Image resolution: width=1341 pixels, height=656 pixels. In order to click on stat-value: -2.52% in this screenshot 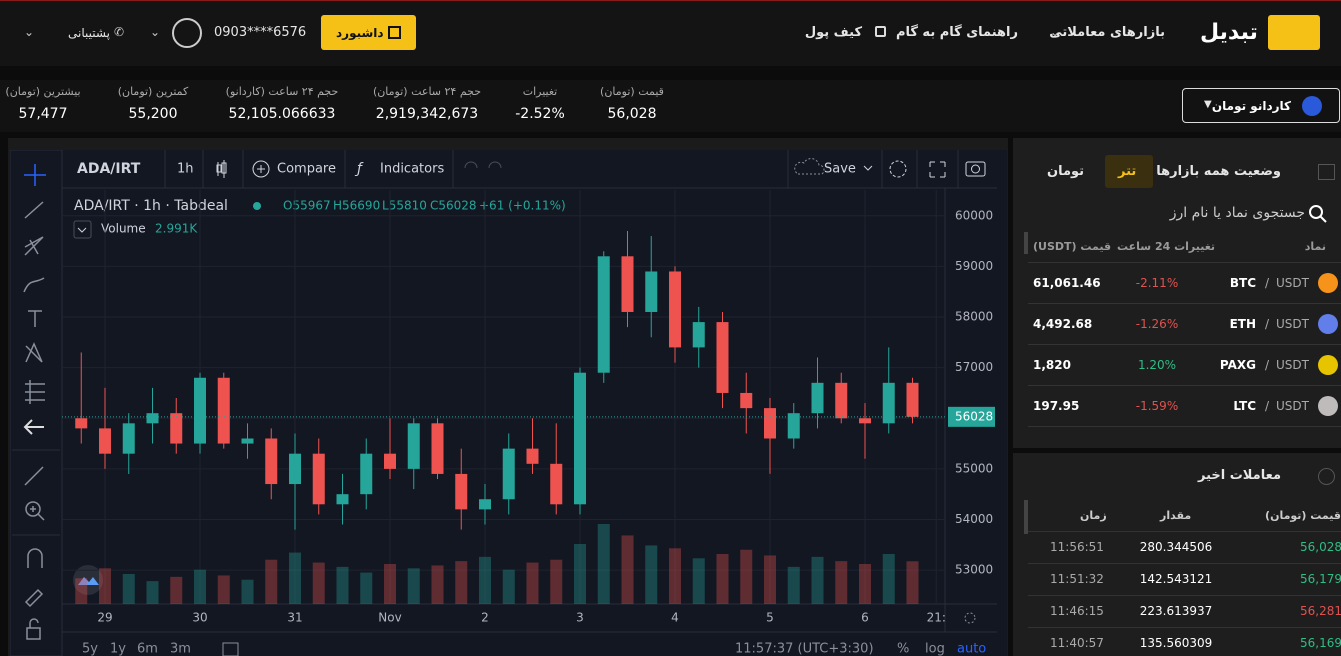, I will do `click(540, 114)`.